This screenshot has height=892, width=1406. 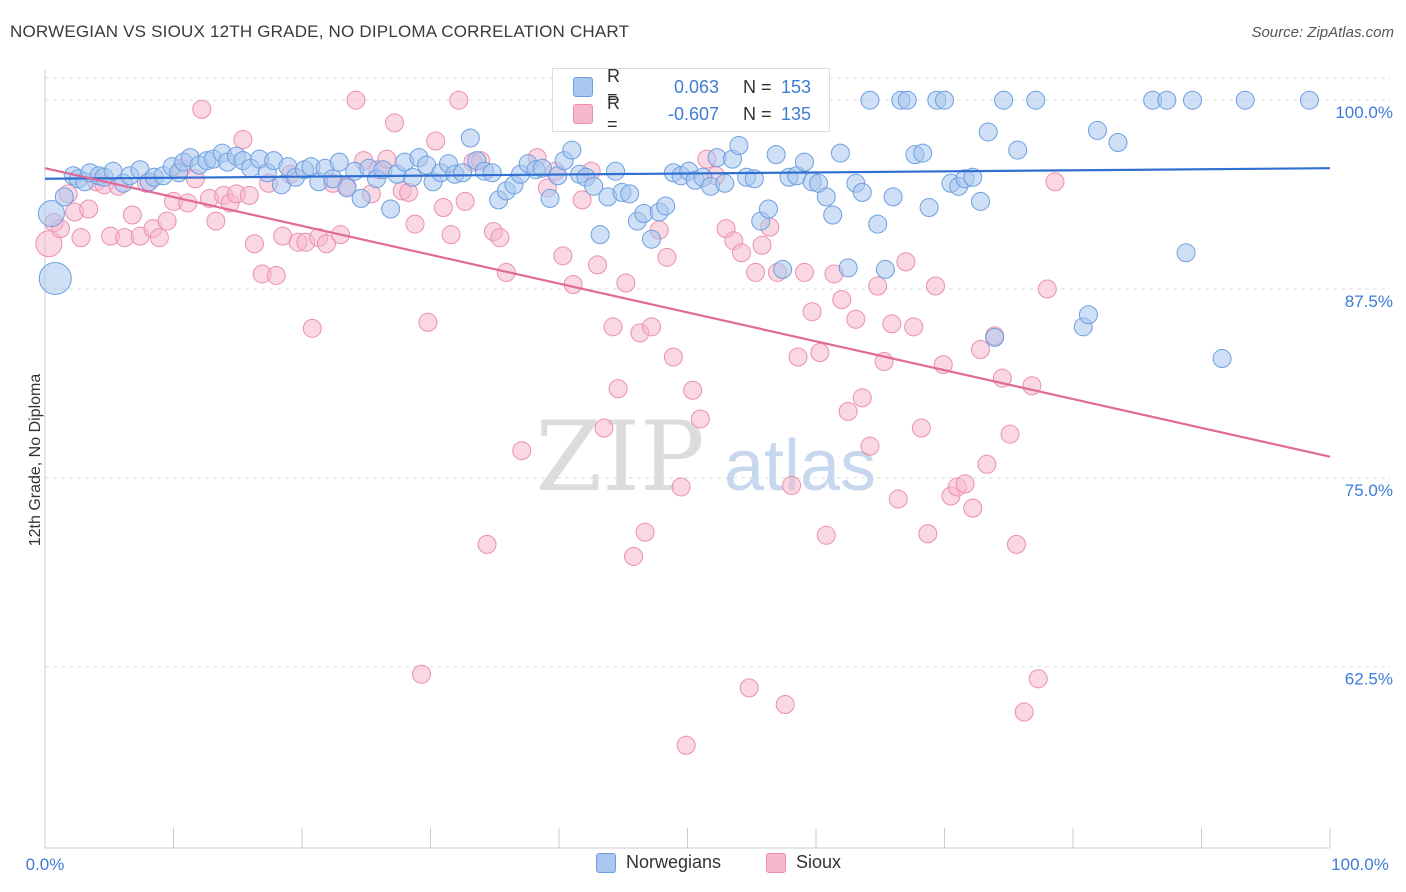 I want to click on norwegians-legend-swatch, so click(x=606, y=862).